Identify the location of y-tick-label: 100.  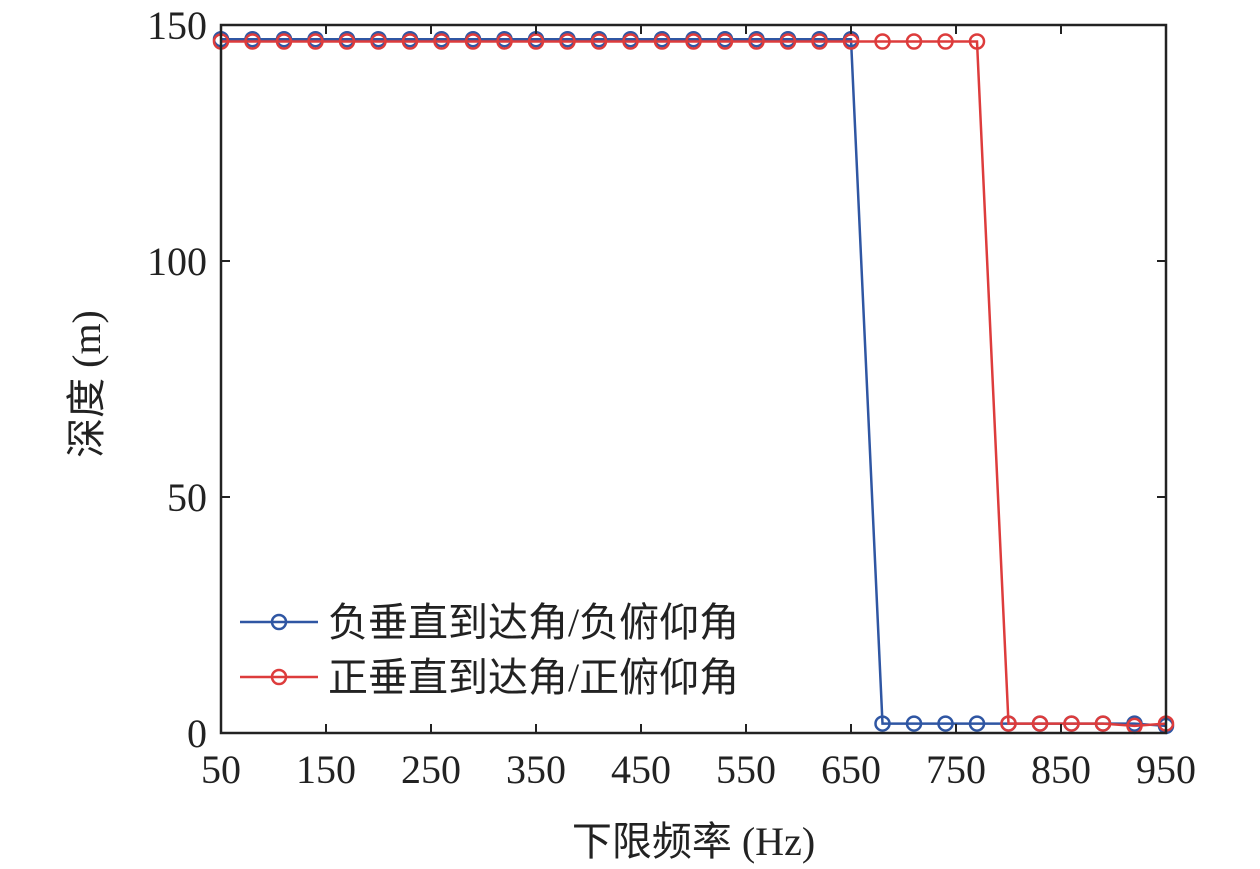
(177, 261).